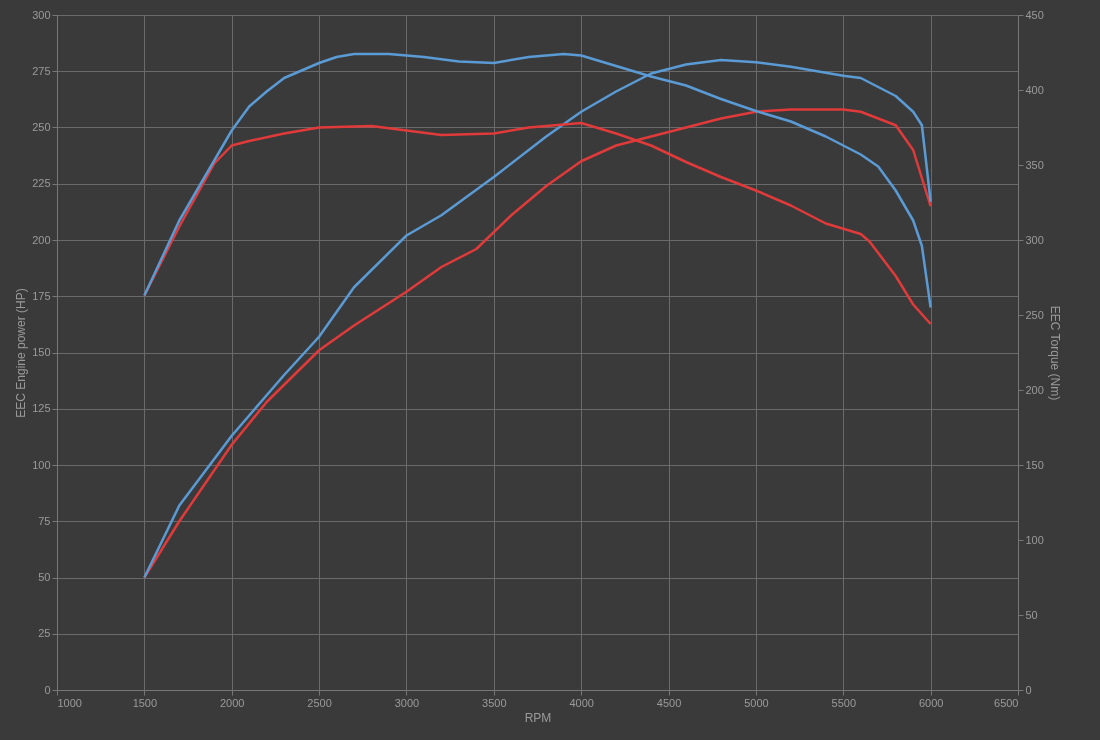  Describe the element at coordinates (21, 353) in the screenshot. I see `y-axis-title: EEC Engine power (HP)` at that location.